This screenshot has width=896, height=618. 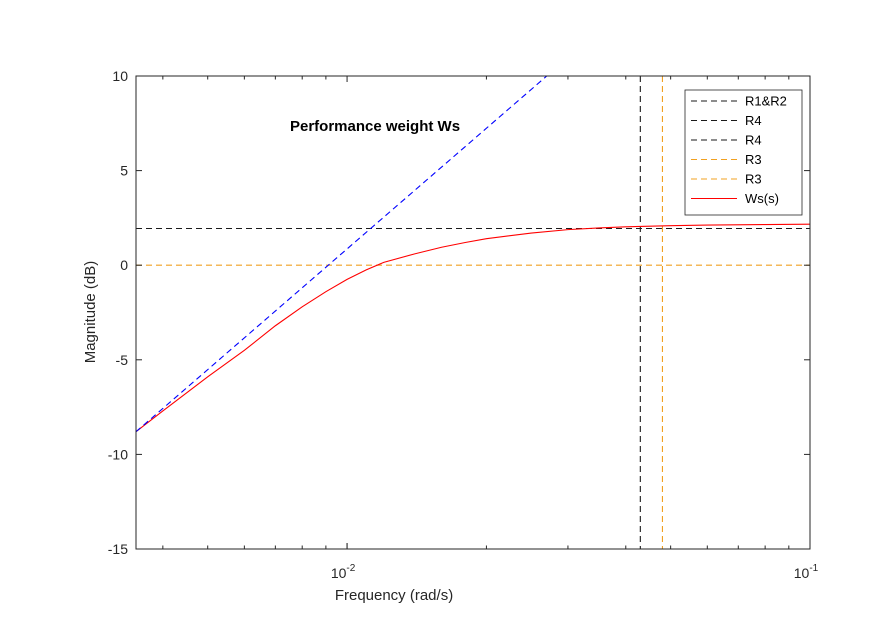 What do you see at coordinates (766, 101) in the screenshot?
I see `legend-label: R1&R2` at bounding box center [766, 101].